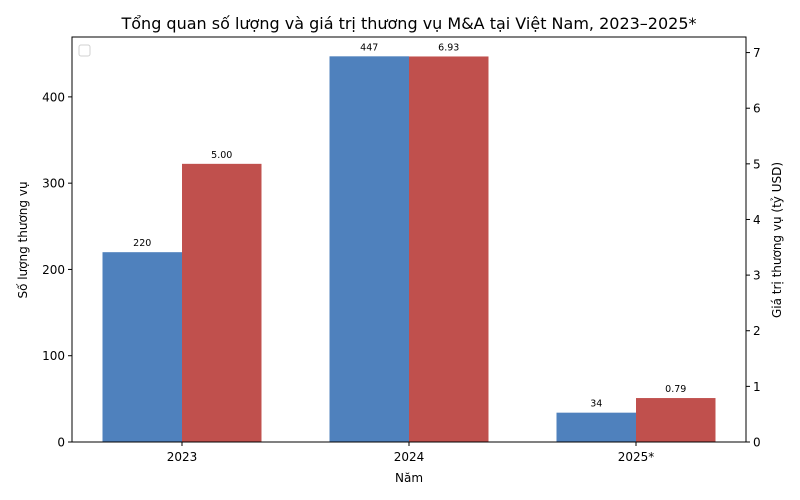  I want to click on y-tick-right-label: 7, so click(757, 53).